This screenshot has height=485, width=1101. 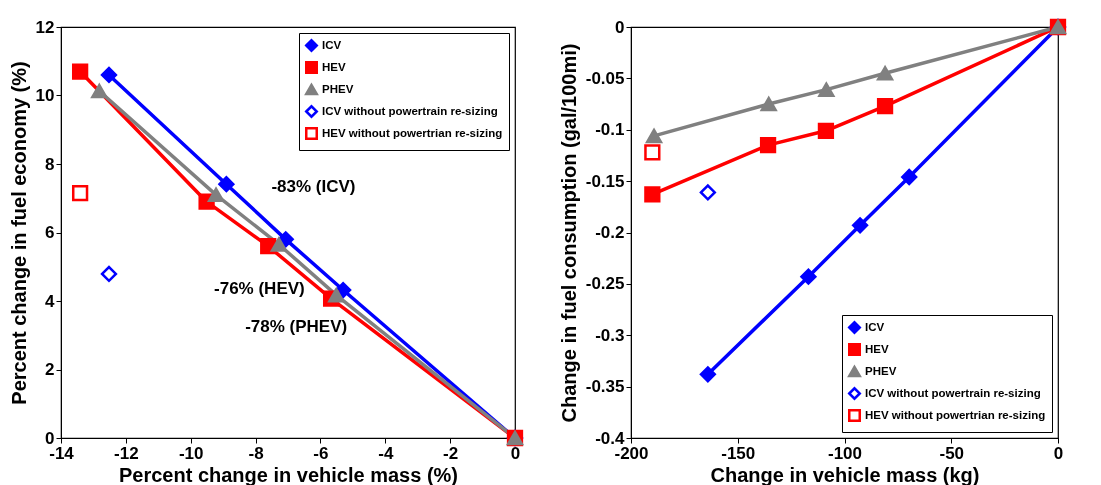 I want to click on y-tick-label: -0.05, so click(x=605, y=78).